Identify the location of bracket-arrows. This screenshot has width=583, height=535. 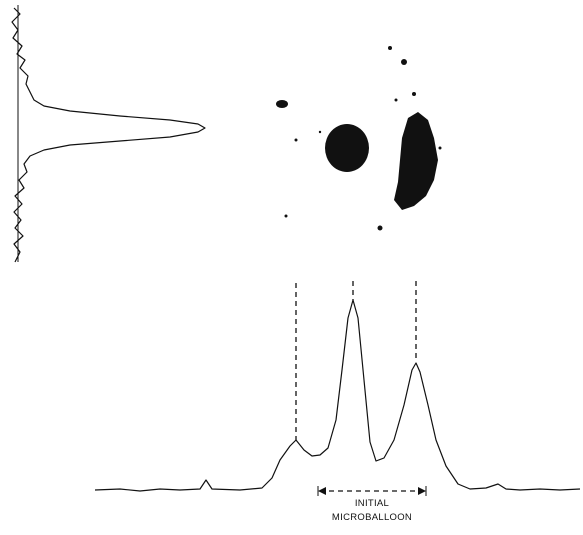
(372, 491).